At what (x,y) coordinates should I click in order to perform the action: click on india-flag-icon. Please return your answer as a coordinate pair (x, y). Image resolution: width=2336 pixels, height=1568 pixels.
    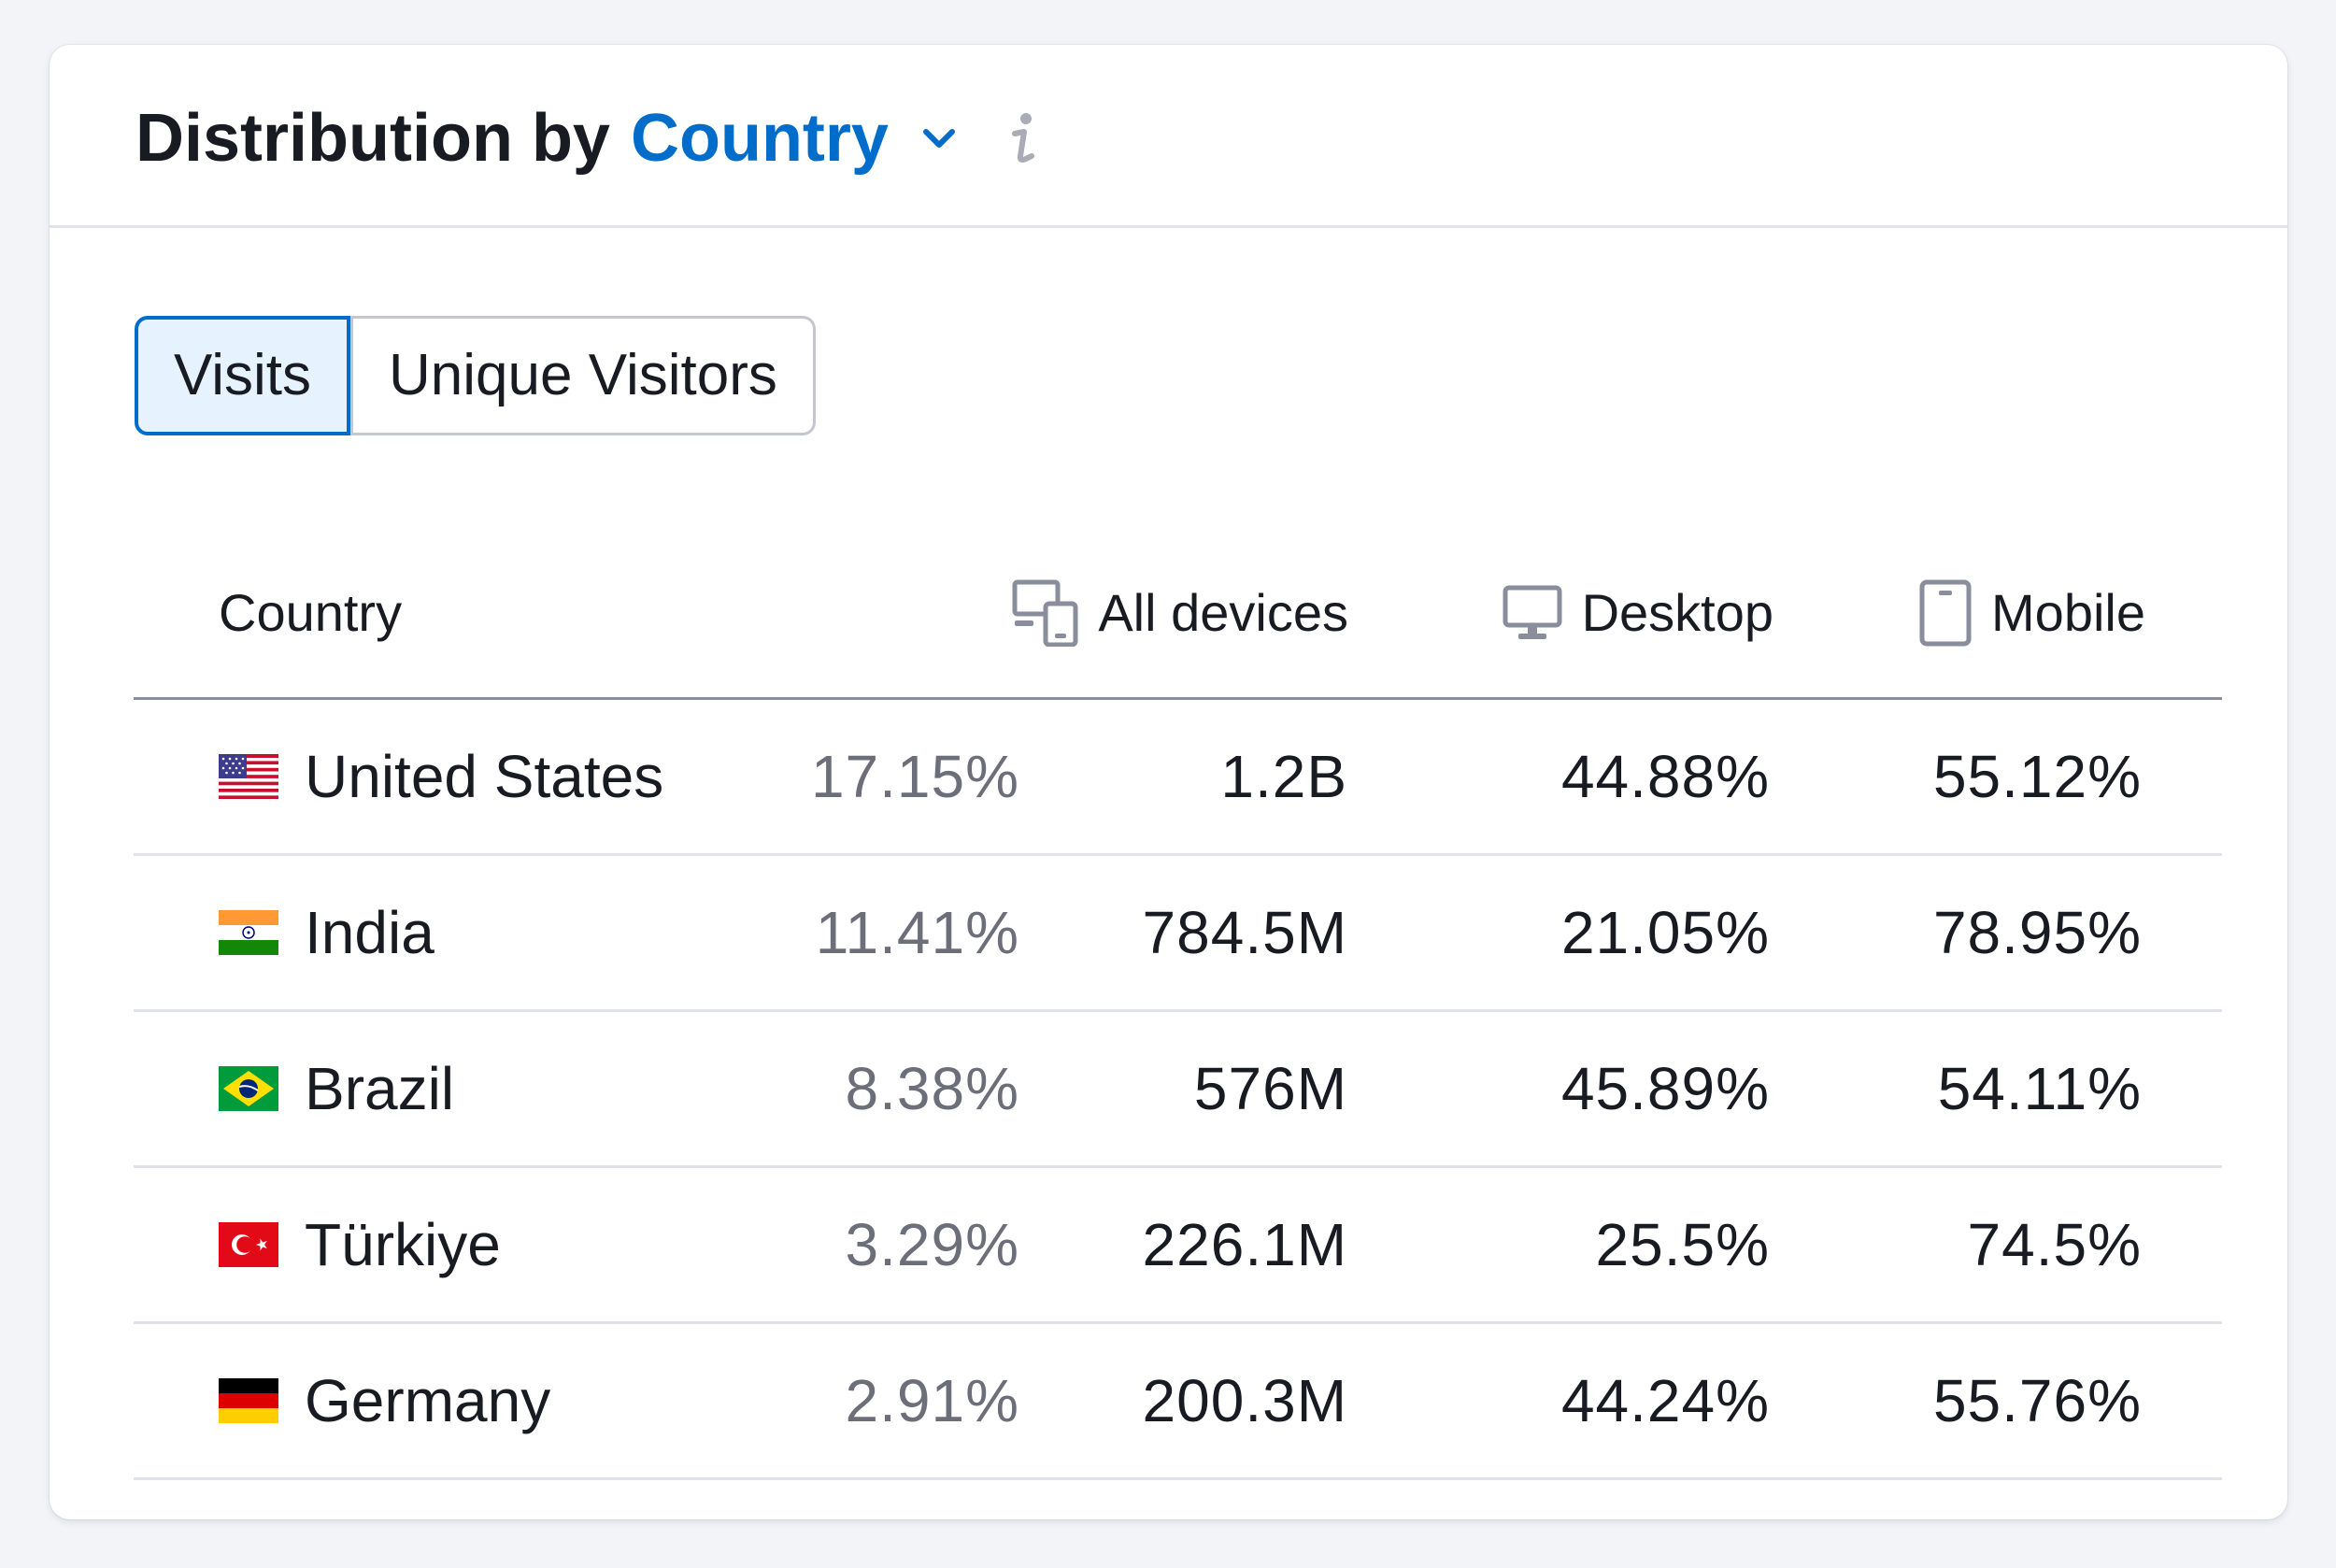
    Looking at the image, I should click on (248, 933).